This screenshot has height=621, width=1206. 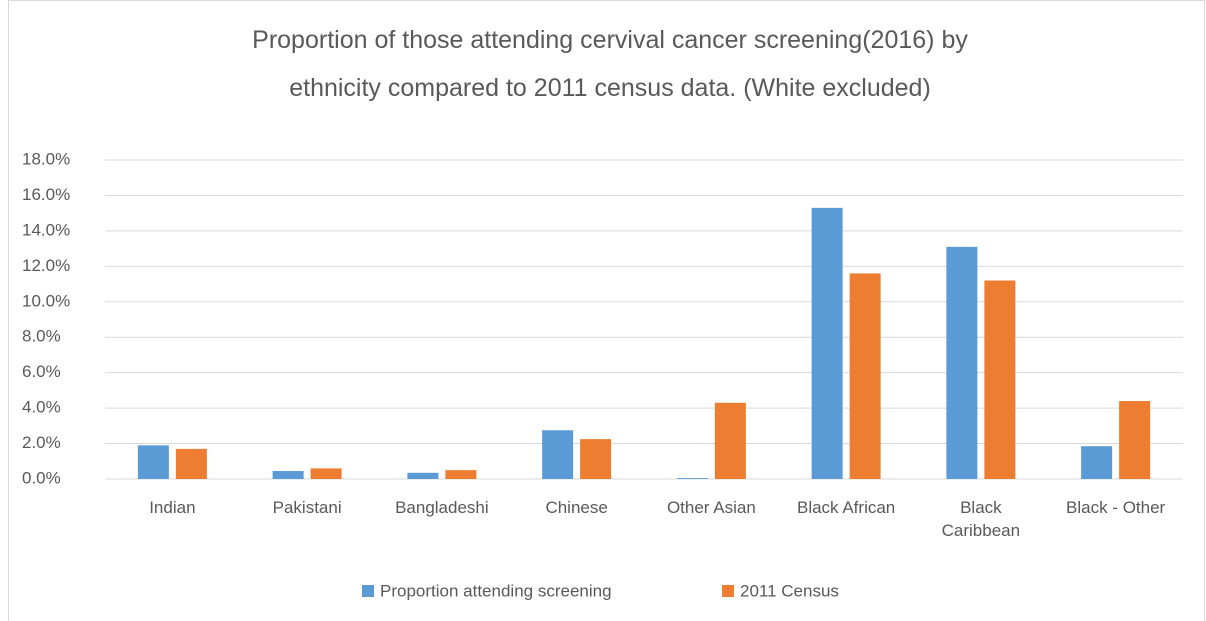 What do you see at coordinates (496, 590) in the screenshot?
I see `legend-label: Proportion attending screening` at bounding box center [496, 590].